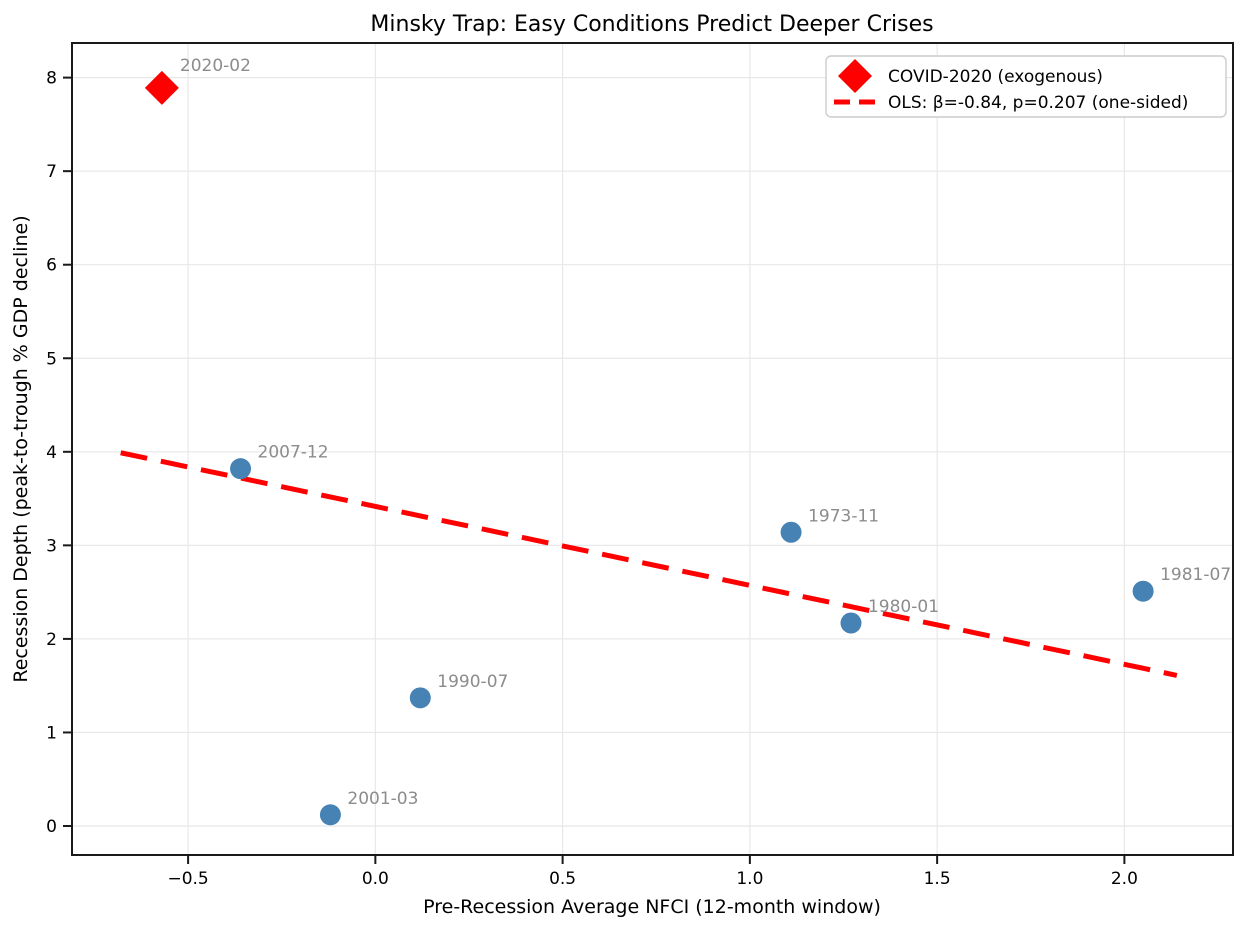 This screenshot has height=932, width=1252. I want to click on y-tick-label: 6, so click(51, 266).